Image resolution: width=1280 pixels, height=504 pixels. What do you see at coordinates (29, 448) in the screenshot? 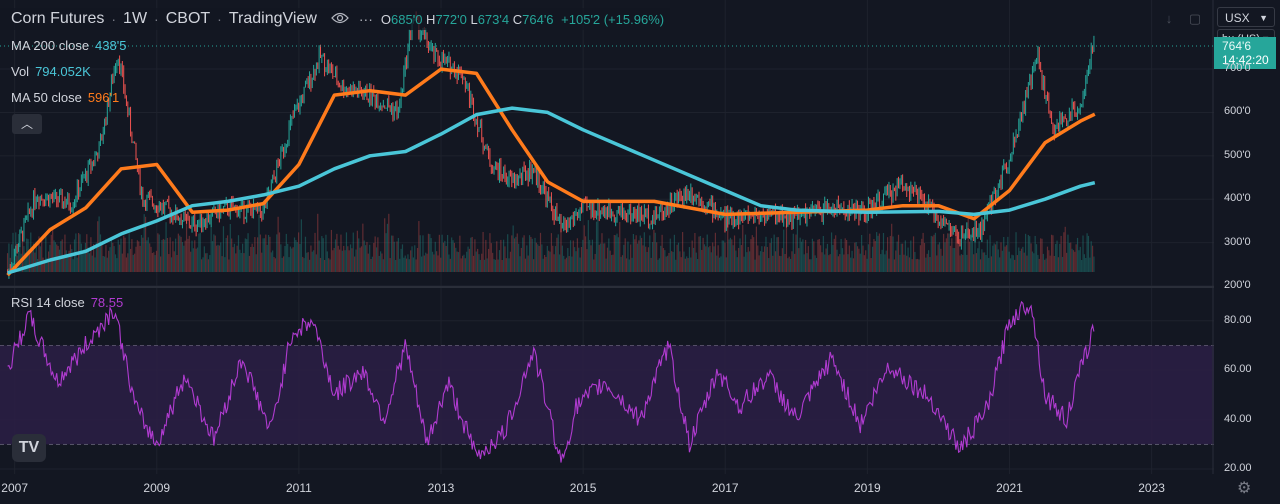
I see `tradingview-logo: TV` at bounding box center [29, 448].